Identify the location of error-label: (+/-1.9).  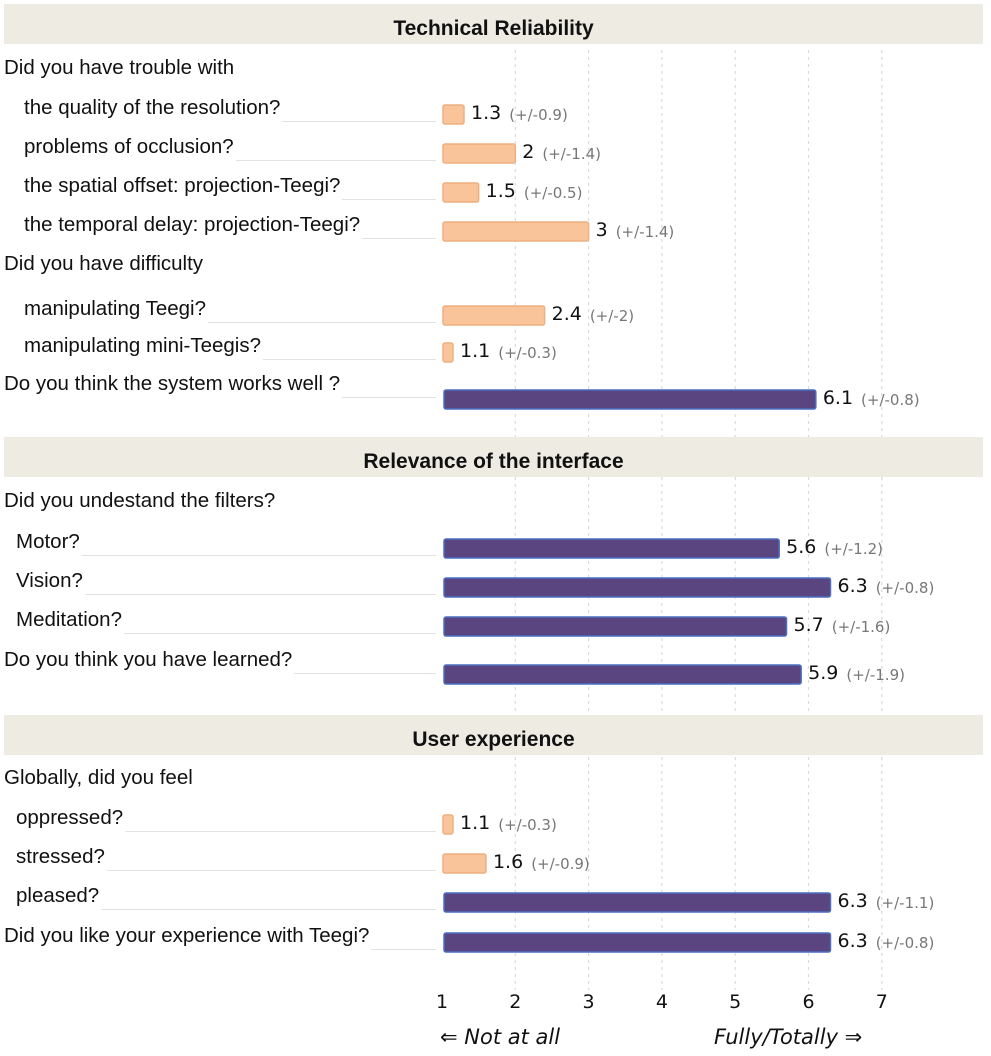
(875, 675).